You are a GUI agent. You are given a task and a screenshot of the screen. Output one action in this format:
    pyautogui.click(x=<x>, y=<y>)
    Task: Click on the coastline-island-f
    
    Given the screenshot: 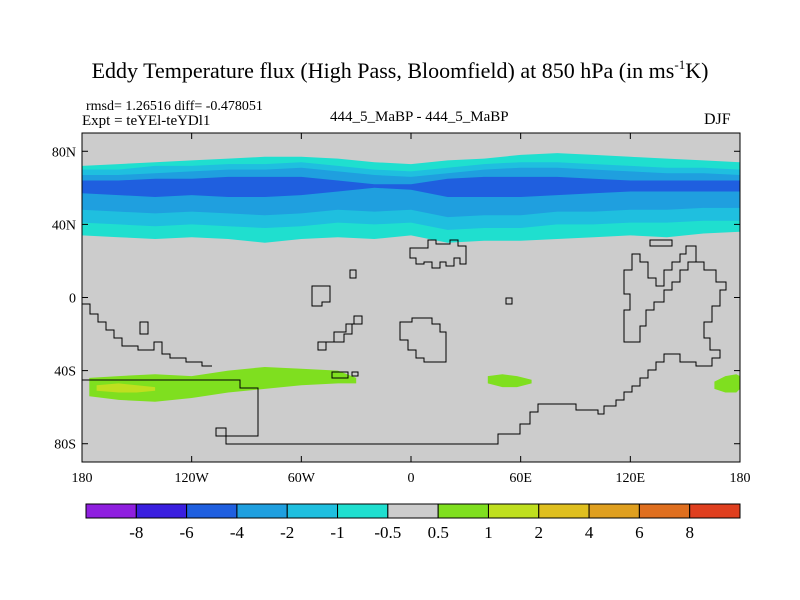 What is the action you would take?
    pyautogui.click(x=661, y=243)
    